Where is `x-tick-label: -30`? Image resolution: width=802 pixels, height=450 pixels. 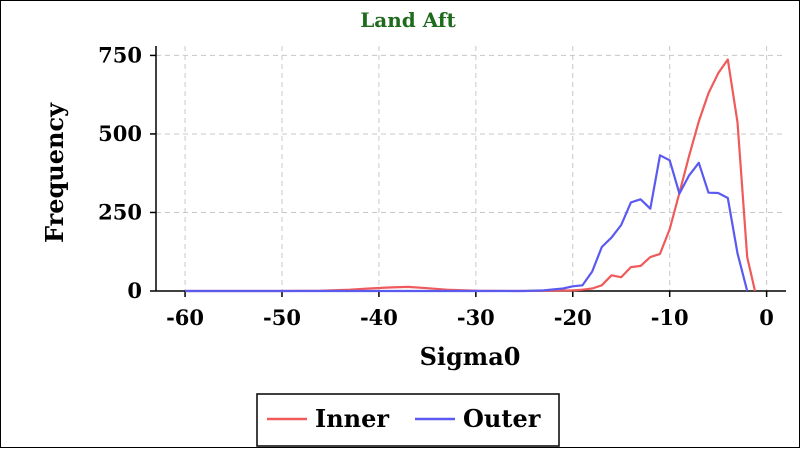
x-tick-label: -30 is located at coordinates (476, 317).